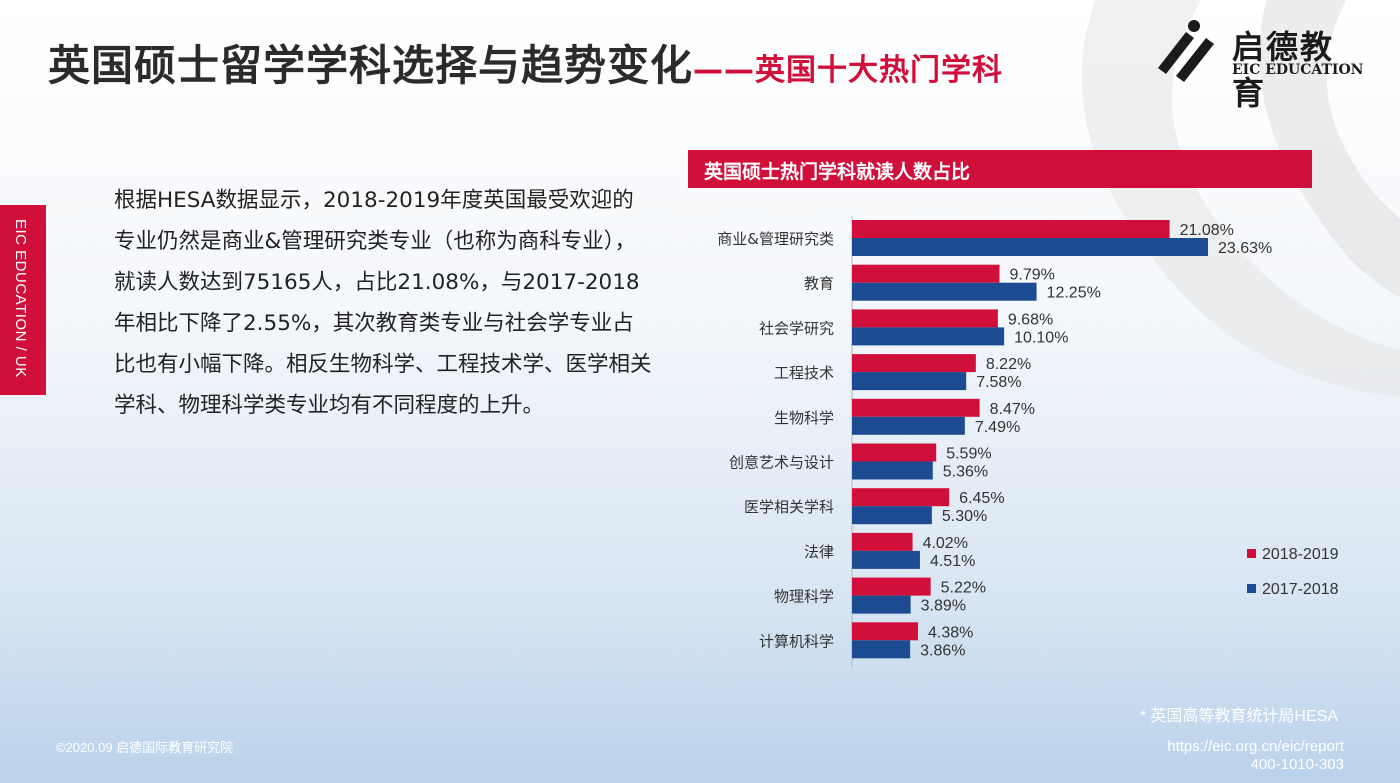 The height and width of the screenshot is (783, 1400). Describe the element at coordinates (1207, 230) in the screenshot. I see `data-label: 21.08%` at that location.